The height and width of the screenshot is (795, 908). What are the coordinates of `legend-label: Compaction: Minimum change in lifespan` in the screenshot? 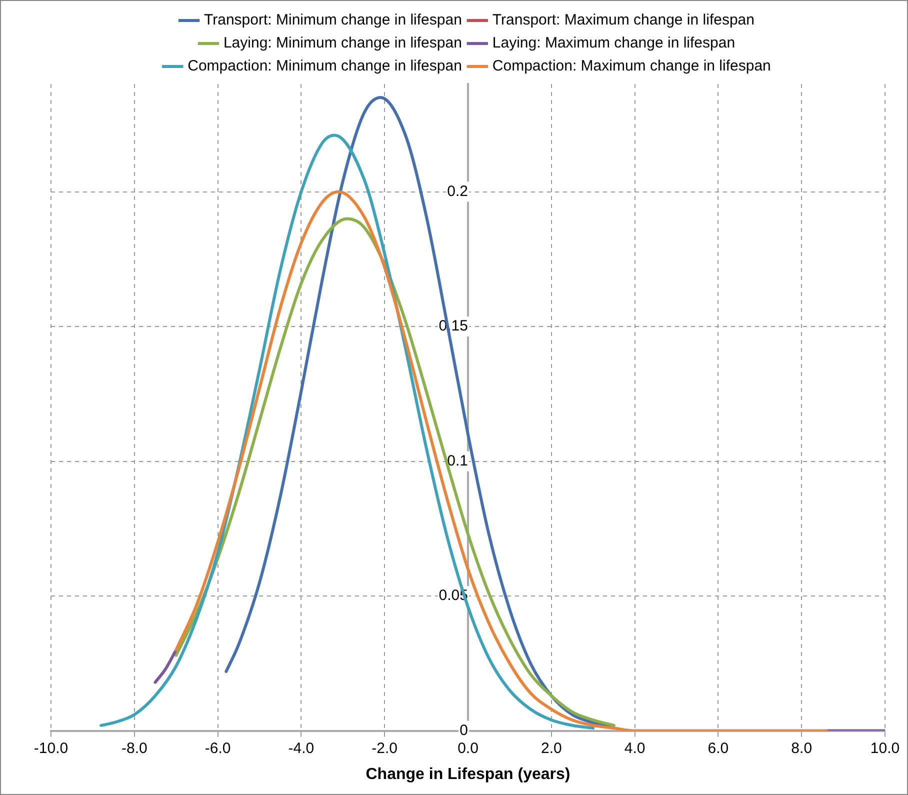 It's located at (325, 66).